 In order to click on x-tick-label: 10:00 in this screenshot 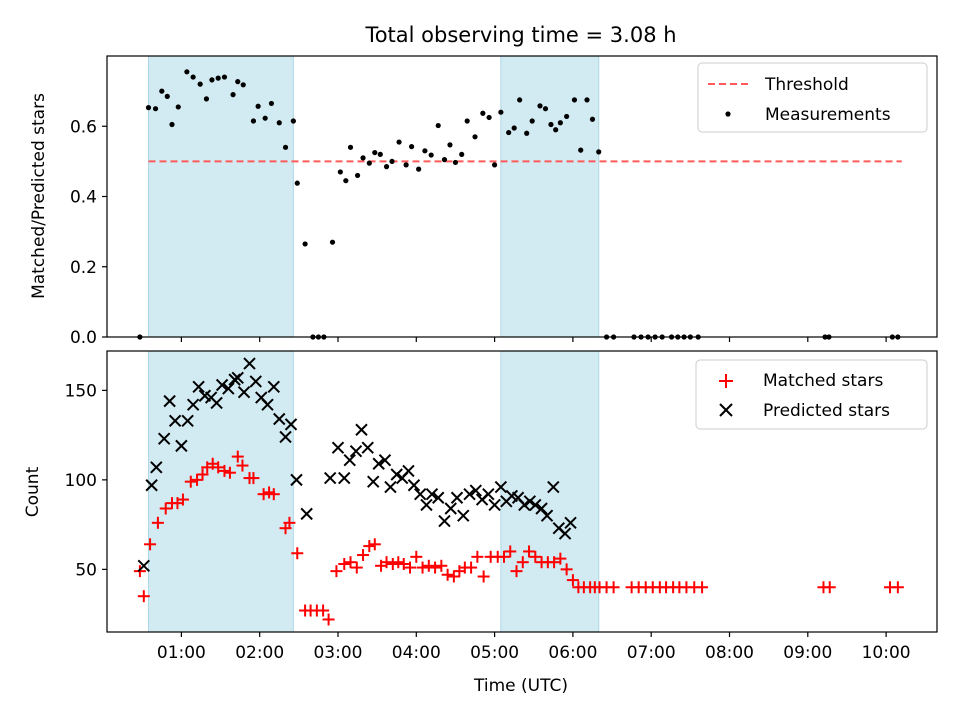, I will do `click(886, 653)`.